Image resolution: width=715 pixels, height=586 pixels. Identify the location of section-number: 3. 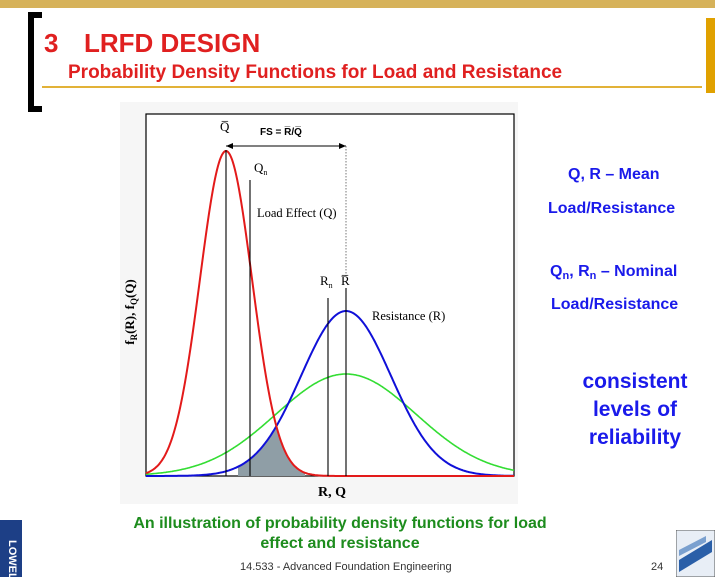
(51, 43).